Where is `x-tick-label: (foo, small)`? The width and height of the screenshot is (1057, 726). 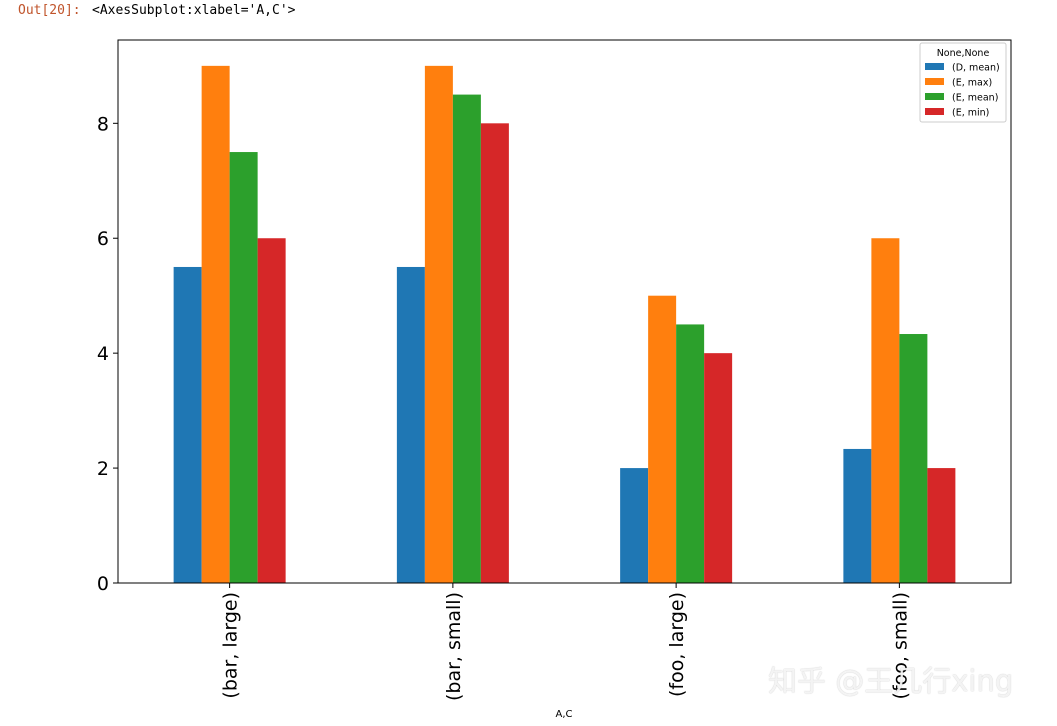 x-tick-label: (foo, small) is located at coordinates (900, 645).